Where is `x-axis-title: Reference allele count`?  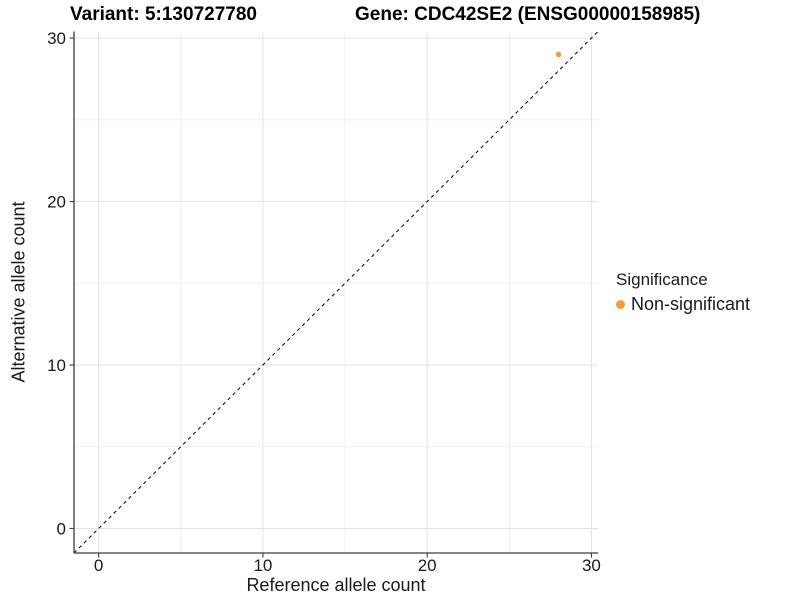 x-axis-title: Reference allele count is located at coordinates (336, 585).